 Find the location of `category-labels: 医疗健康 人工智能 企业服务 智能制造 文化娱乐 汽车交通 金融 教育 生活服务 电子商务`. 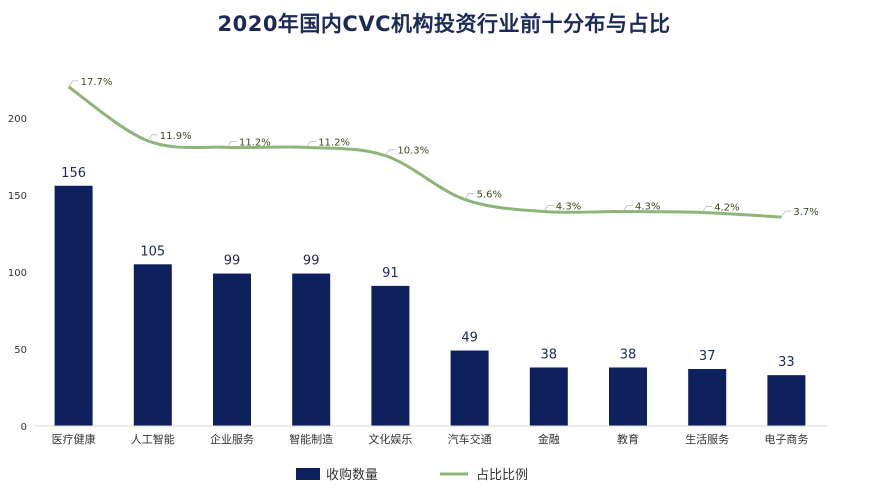

category-labels: 医疗健康 人工智能 企业服务 智能制造 文化娱乐 汽车交通 金融 教育 生活服务 电子商务 is located at coordinates (430, 439).